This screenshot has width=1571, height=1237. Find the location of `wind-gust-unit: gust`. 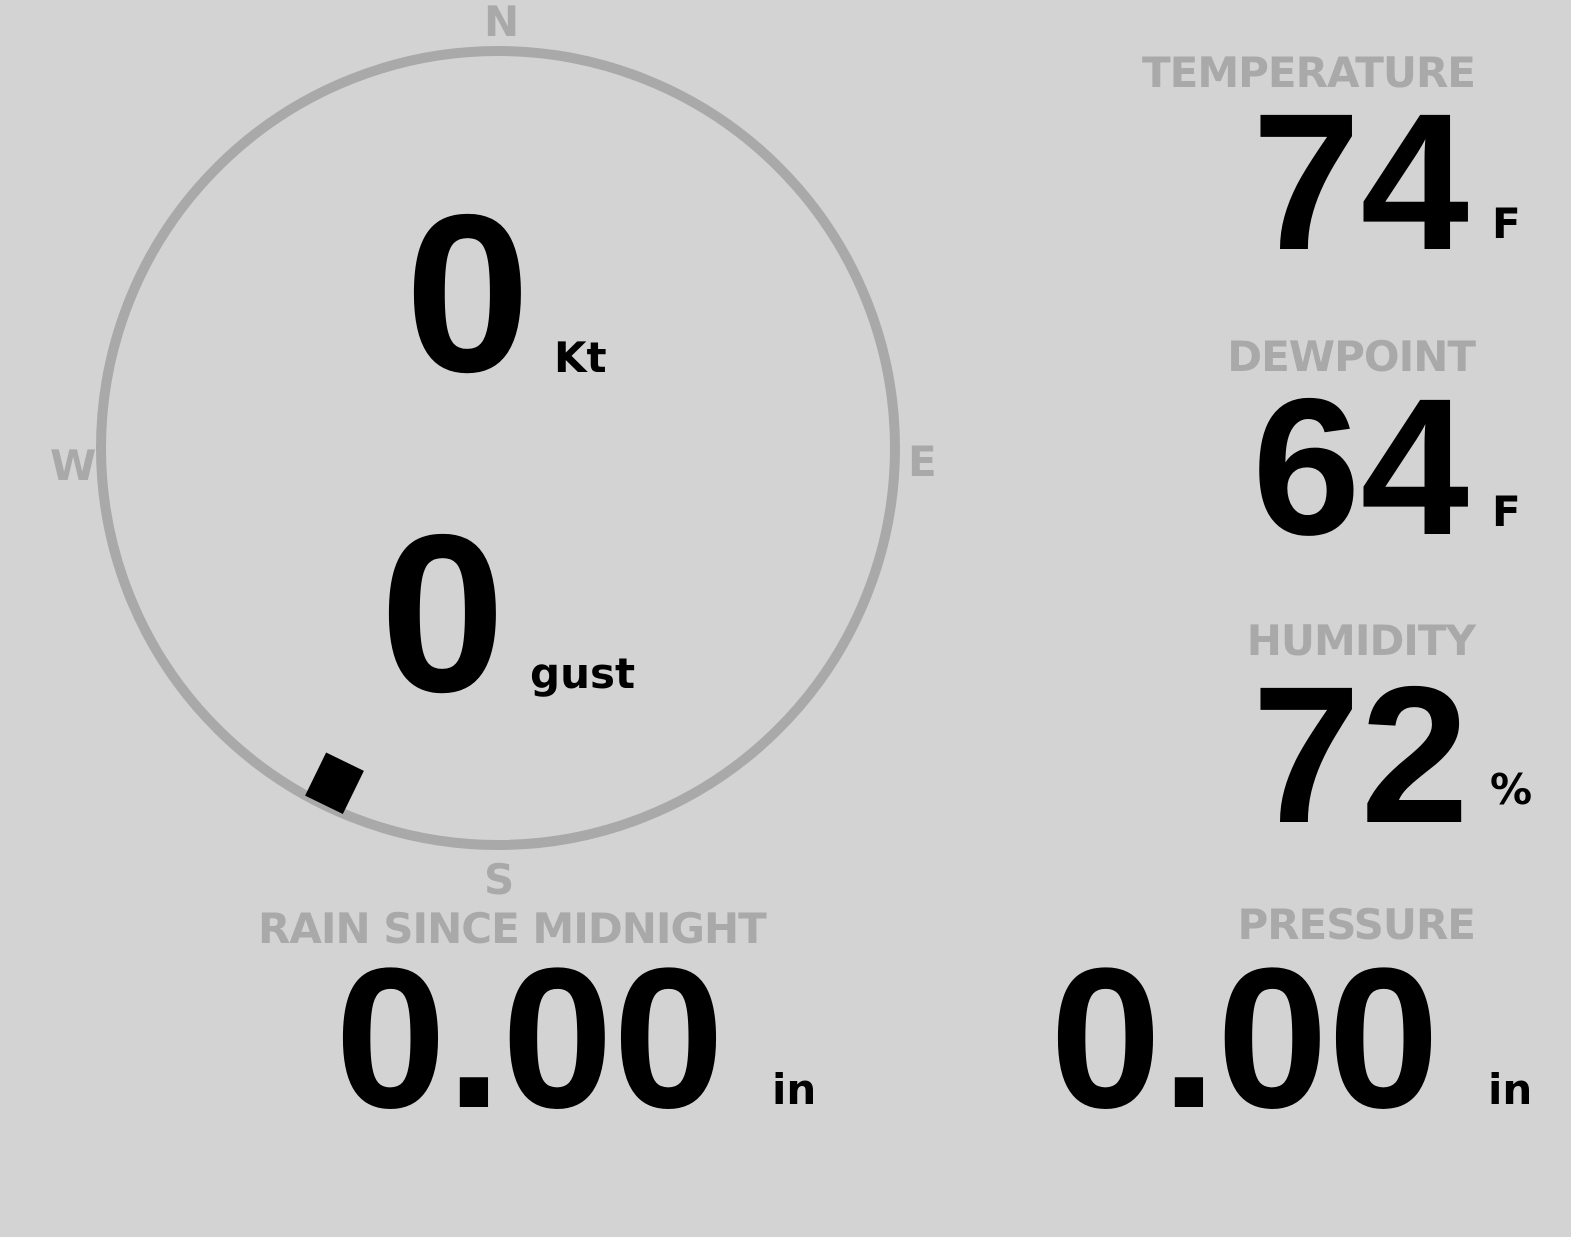

wind-gust-unit: gust is located at coordinates (583, 673).